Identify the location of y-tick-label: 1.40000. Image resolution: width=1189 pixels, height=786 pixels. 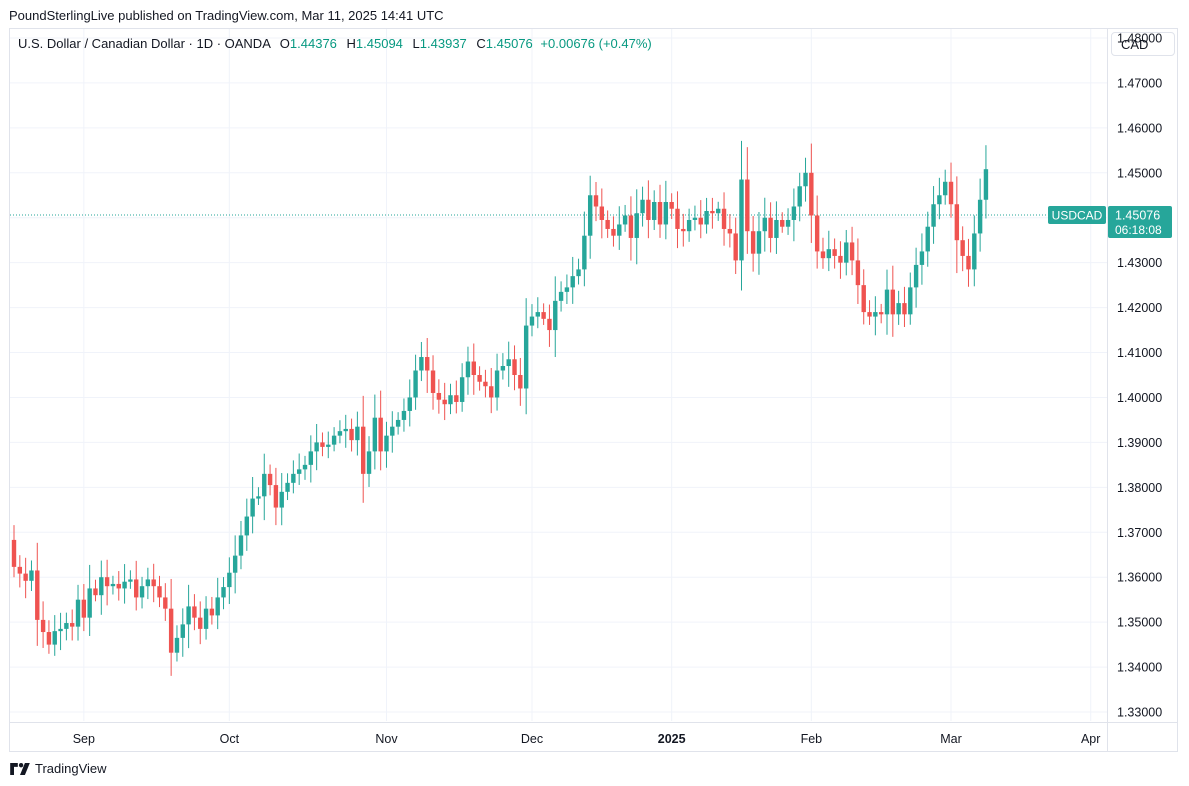
(1139, 398).